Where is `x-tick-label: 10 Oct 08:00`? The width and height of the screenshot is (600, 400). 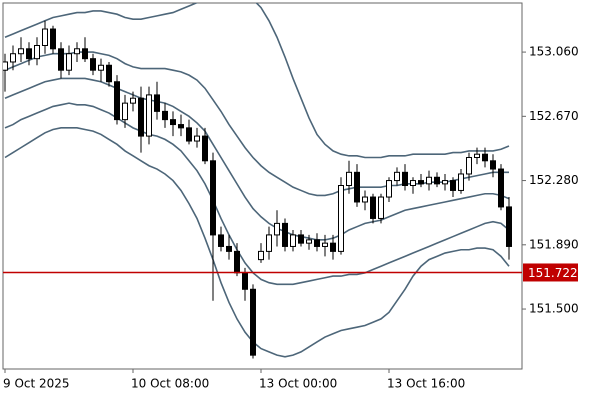
x-tick-label: 10 Oct 08:00 is located at coordinates (170, 384).